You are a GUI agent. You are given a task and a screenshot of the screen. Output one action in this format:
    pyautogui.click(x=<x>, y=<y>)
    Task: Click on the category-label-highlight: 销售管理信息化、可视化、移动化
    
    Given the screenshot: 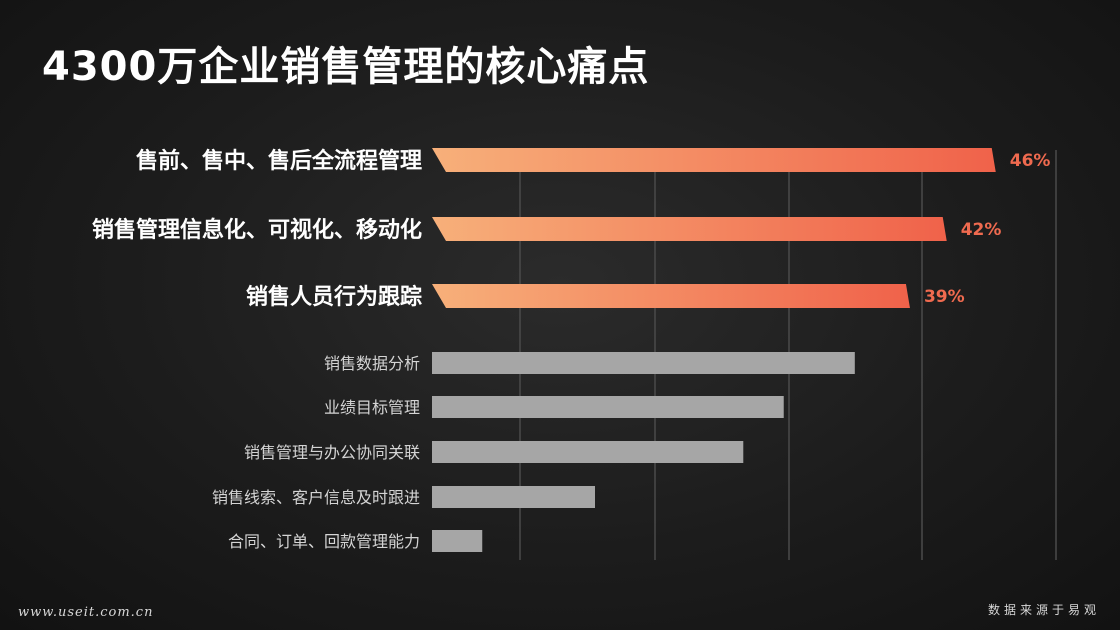 What is the action you would take?
    pyautogui.click(x=257, y=230)
    